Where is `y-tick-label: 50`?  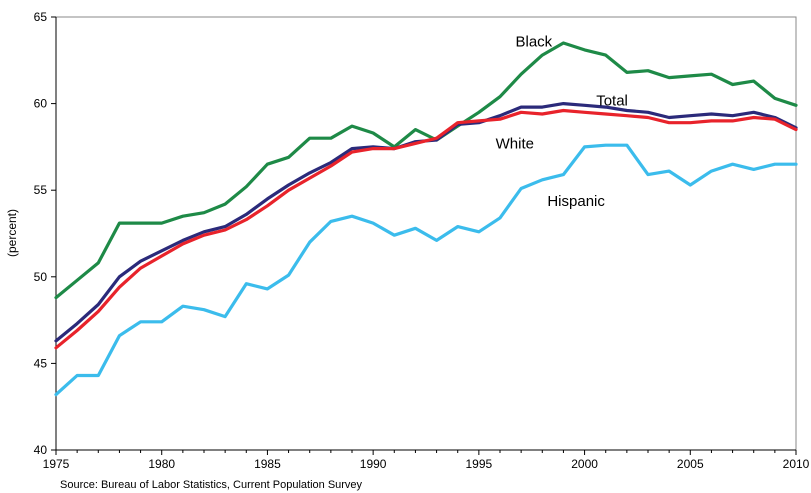
y-tick-label: 50 is located at coordinates (41, 277).